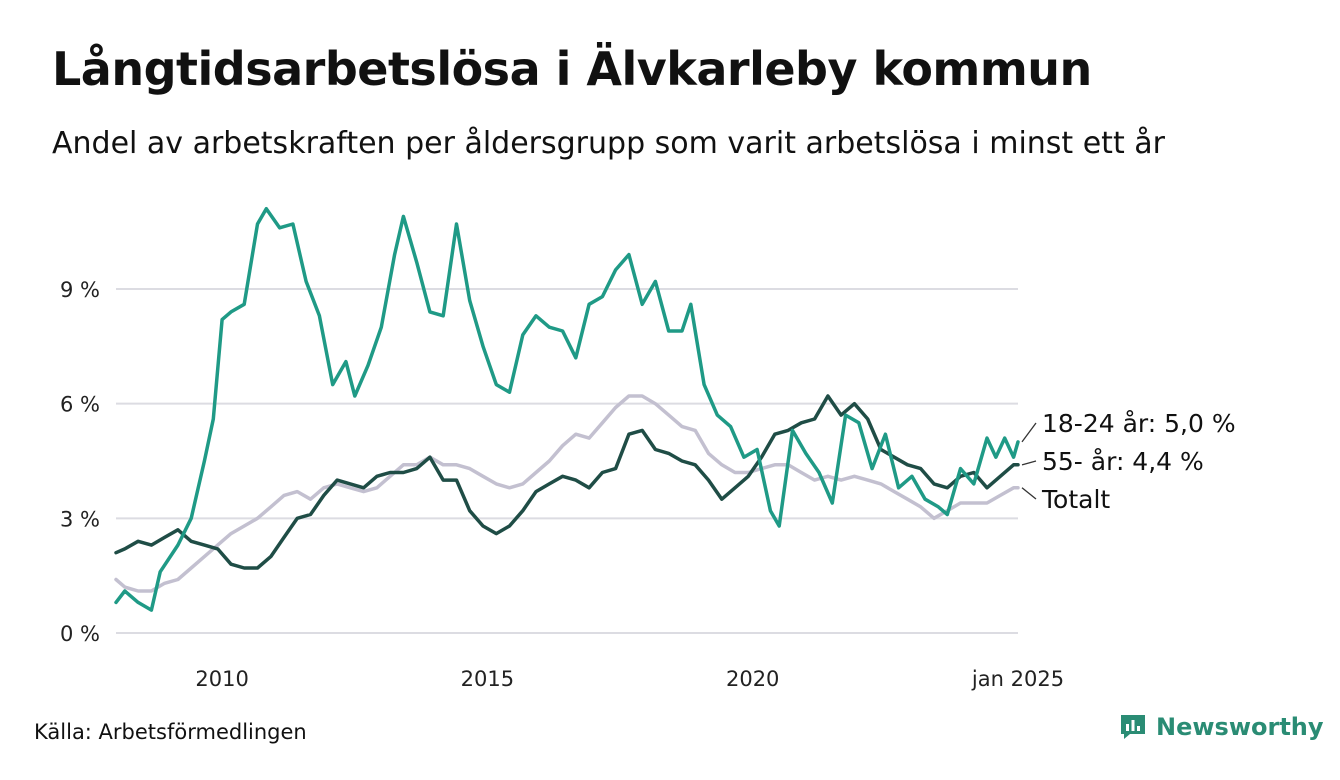 This screenshot has width=1340, height=780. Describe the element at coordinates (1017, 679) in the screenshot. I see `x-tick-label: jan 2025` at that location.